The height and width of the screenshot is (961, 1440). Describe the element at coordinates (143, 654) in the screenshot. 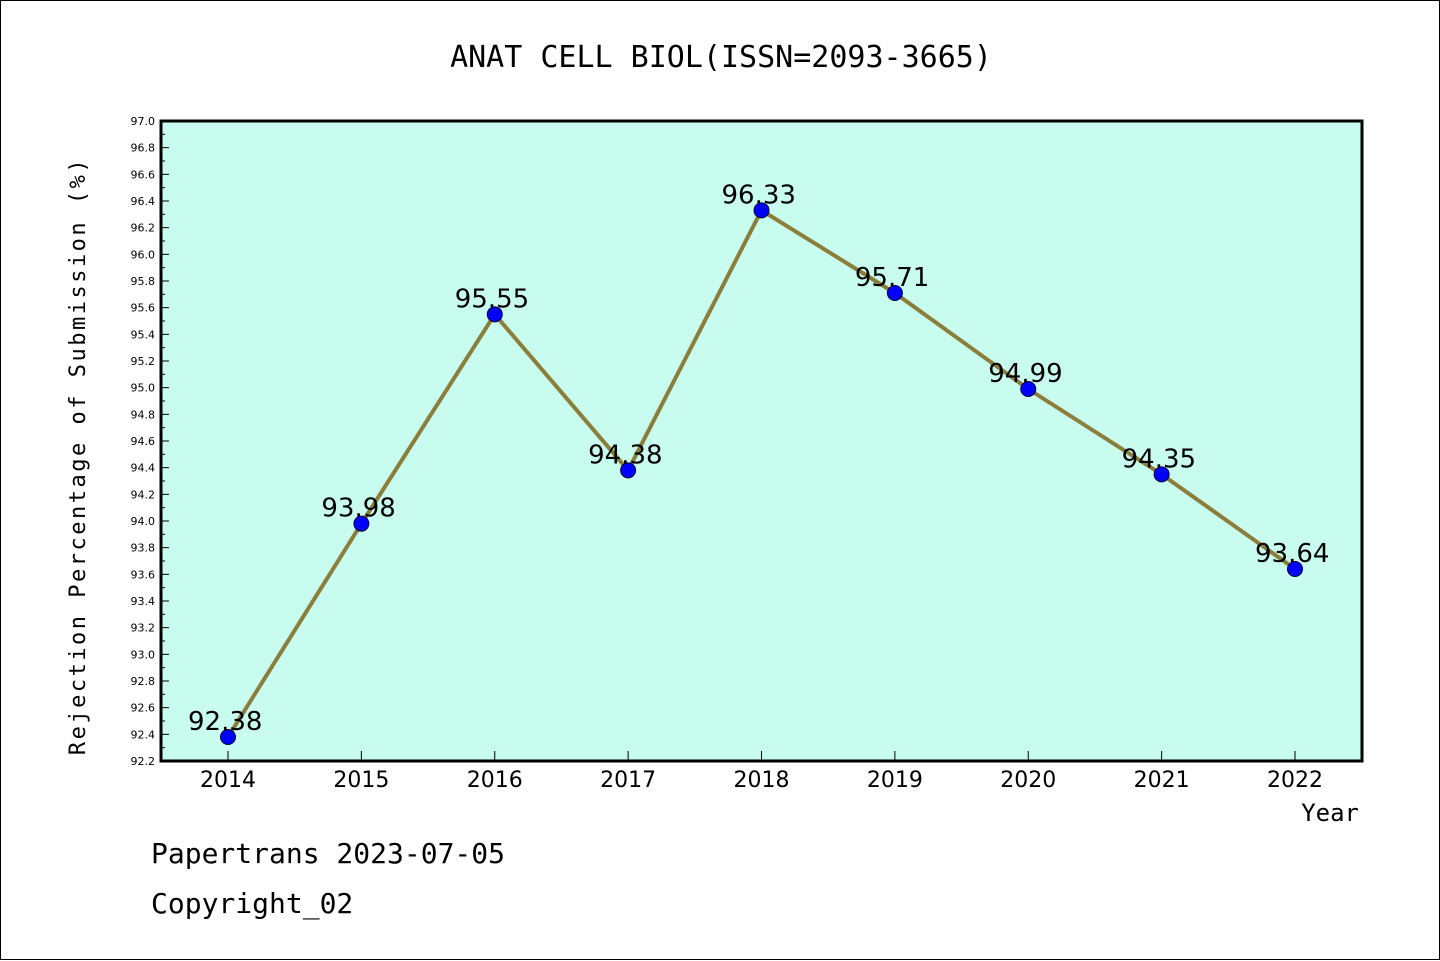

I see `y-tick-label: 93.0` at that location.